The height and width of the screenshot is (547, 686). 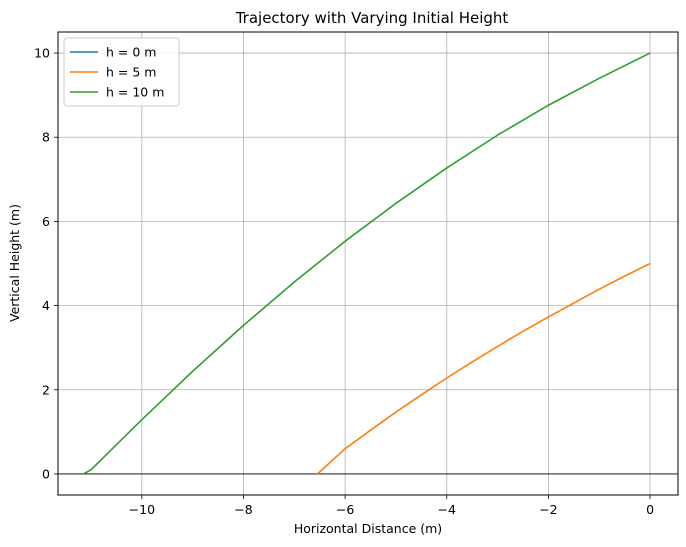 I want to click on y-tick-label: 10, so click(x=42, y=53).